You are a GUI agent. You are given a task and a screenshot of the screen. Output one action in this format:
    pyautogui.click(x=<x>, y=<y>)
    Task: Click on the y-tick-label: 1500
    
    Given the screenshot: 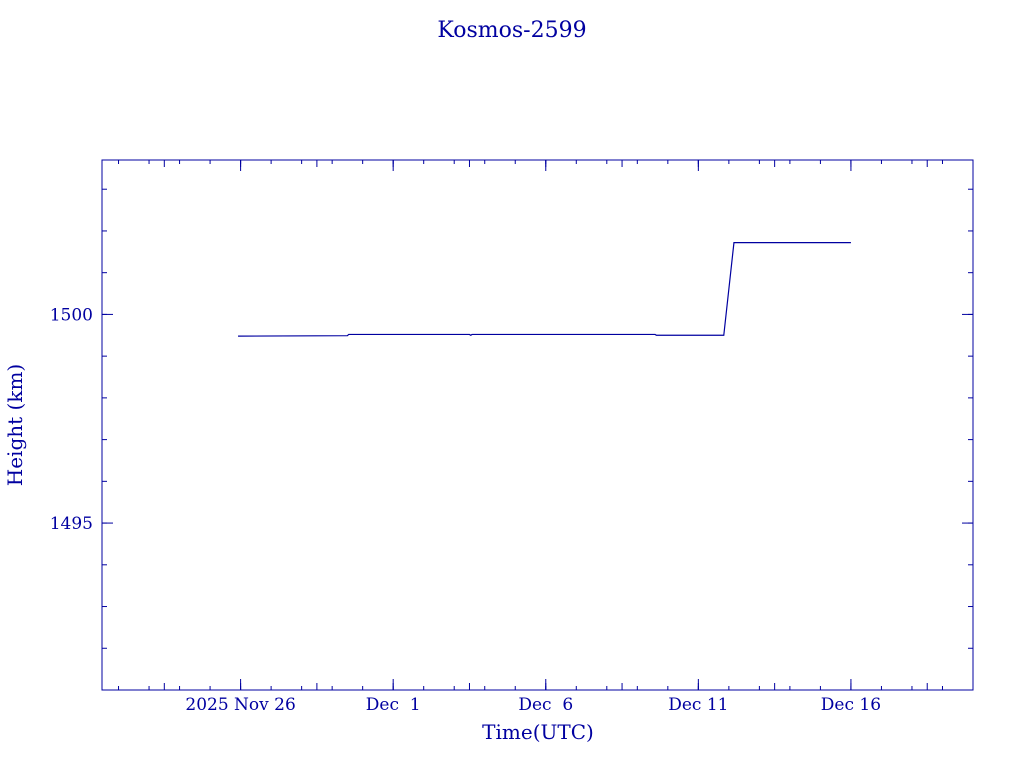 What is the action you would take?
    pyautogui.click(x=71, y=315)
    